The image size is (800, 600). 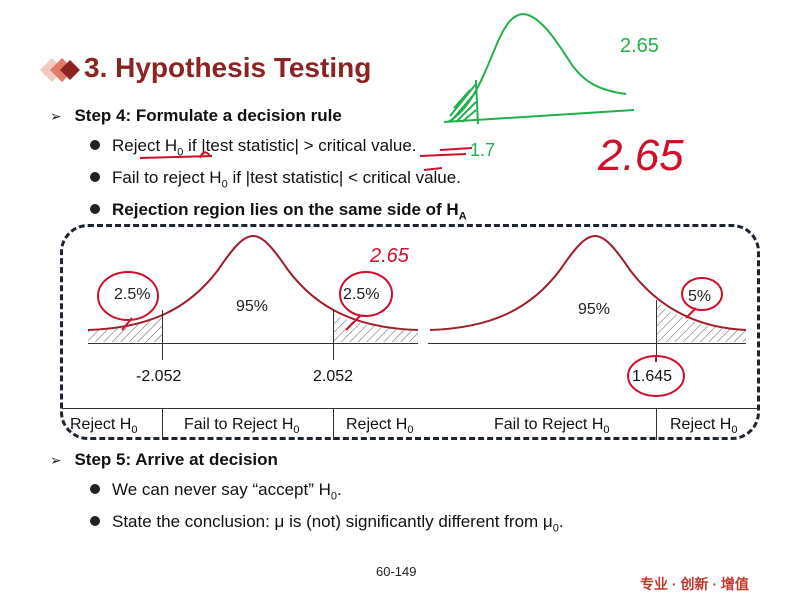 What do you see at coordinates (389, 256) in the screenshot?
I see `handwriting-red-mid: 2.65` at bounding box center [389, 256].